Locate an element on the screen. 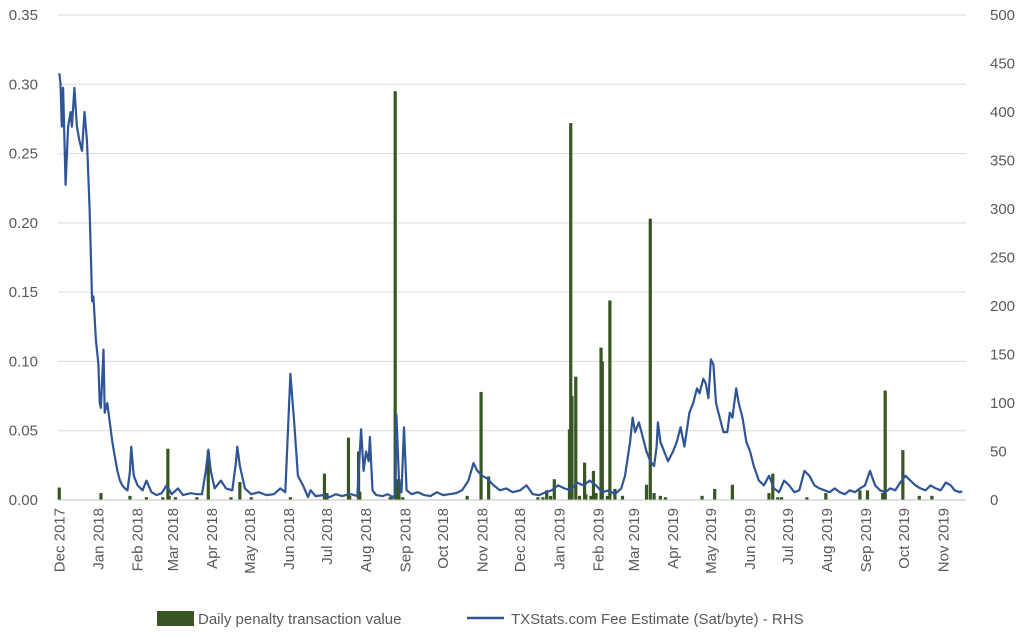 Image resolution: width=1024 pixels, height=638 pixels. x-tick-label: Jan 2018 is located at coordinates (98, 539).